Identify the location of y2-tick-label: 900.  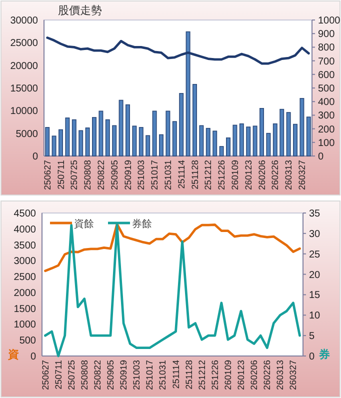
(327, 34).